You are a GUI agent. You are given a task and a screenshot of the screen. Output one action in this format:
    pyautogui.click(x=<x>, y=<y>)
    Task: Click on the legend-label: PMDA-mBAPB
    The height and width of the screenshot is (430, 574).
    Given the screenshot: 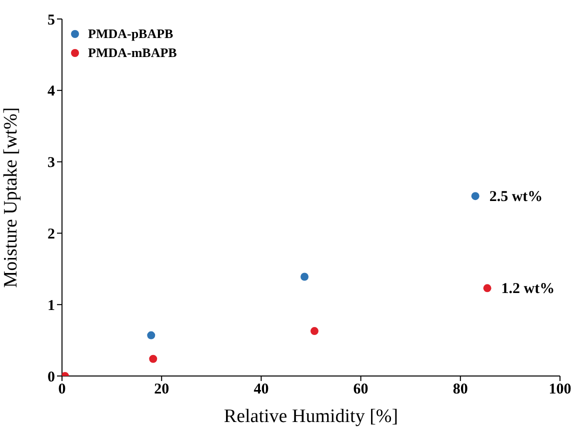 What is the action you would take?
    pyautogui.click(x=132, y=53)
    